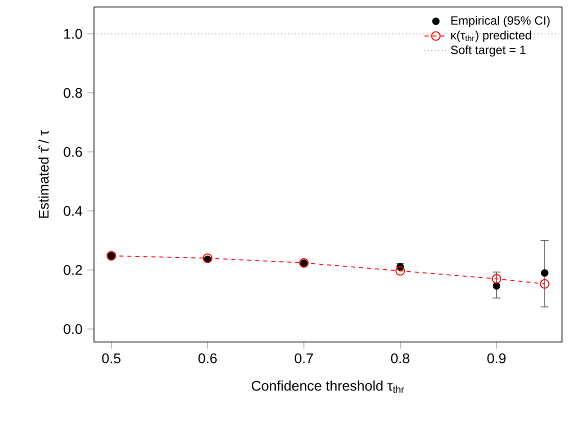 The height and width of the screenshot is (430, 569). What do you see at coordinates (73, 270) in the screenshot?
I see `y-tick-label: 0.2` at bounding box center [73, 270].